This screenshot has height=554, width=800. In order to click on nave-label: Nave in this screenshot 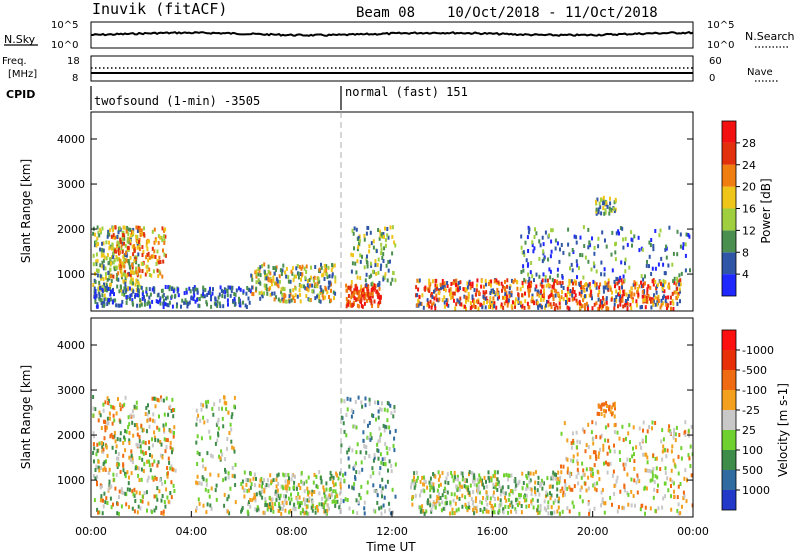, I will do `click(760, 72)`.